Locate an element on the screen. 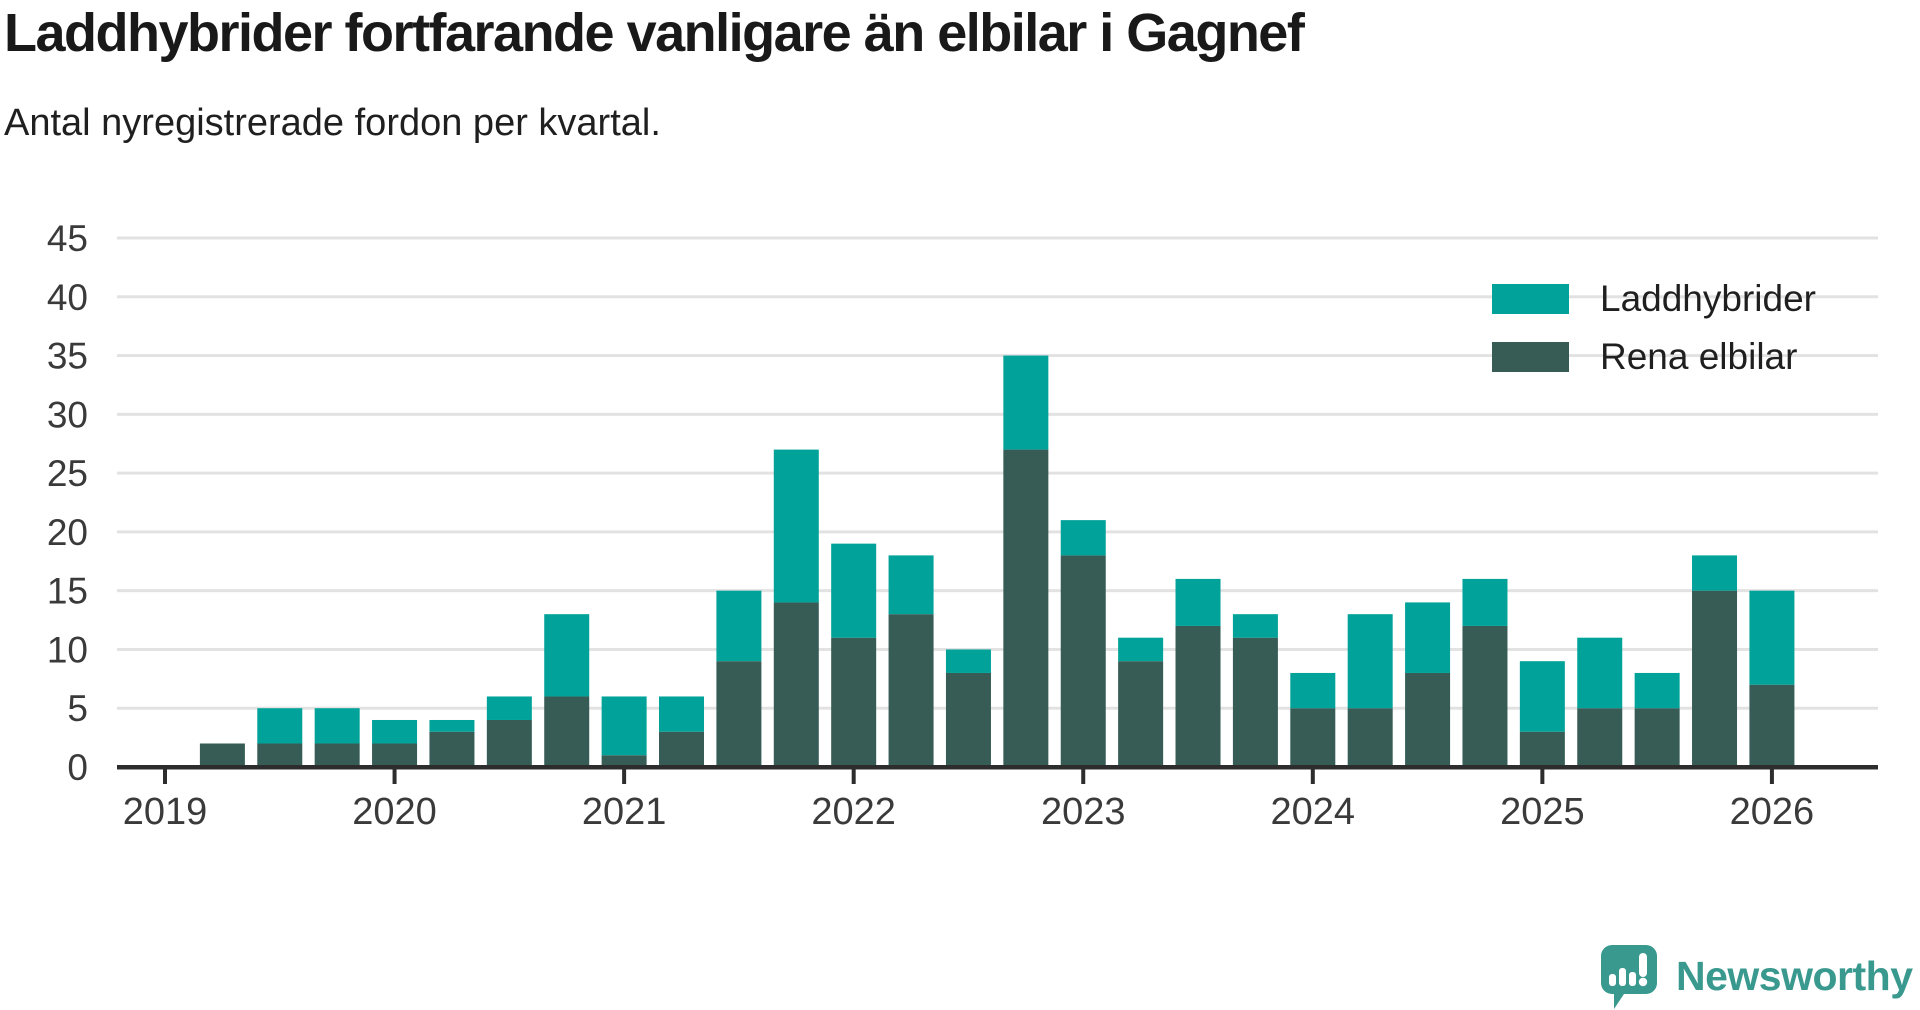 This screenshot has width=1920, height=1010. x-axis-label: 2022 is located at coordinates (853, 812).